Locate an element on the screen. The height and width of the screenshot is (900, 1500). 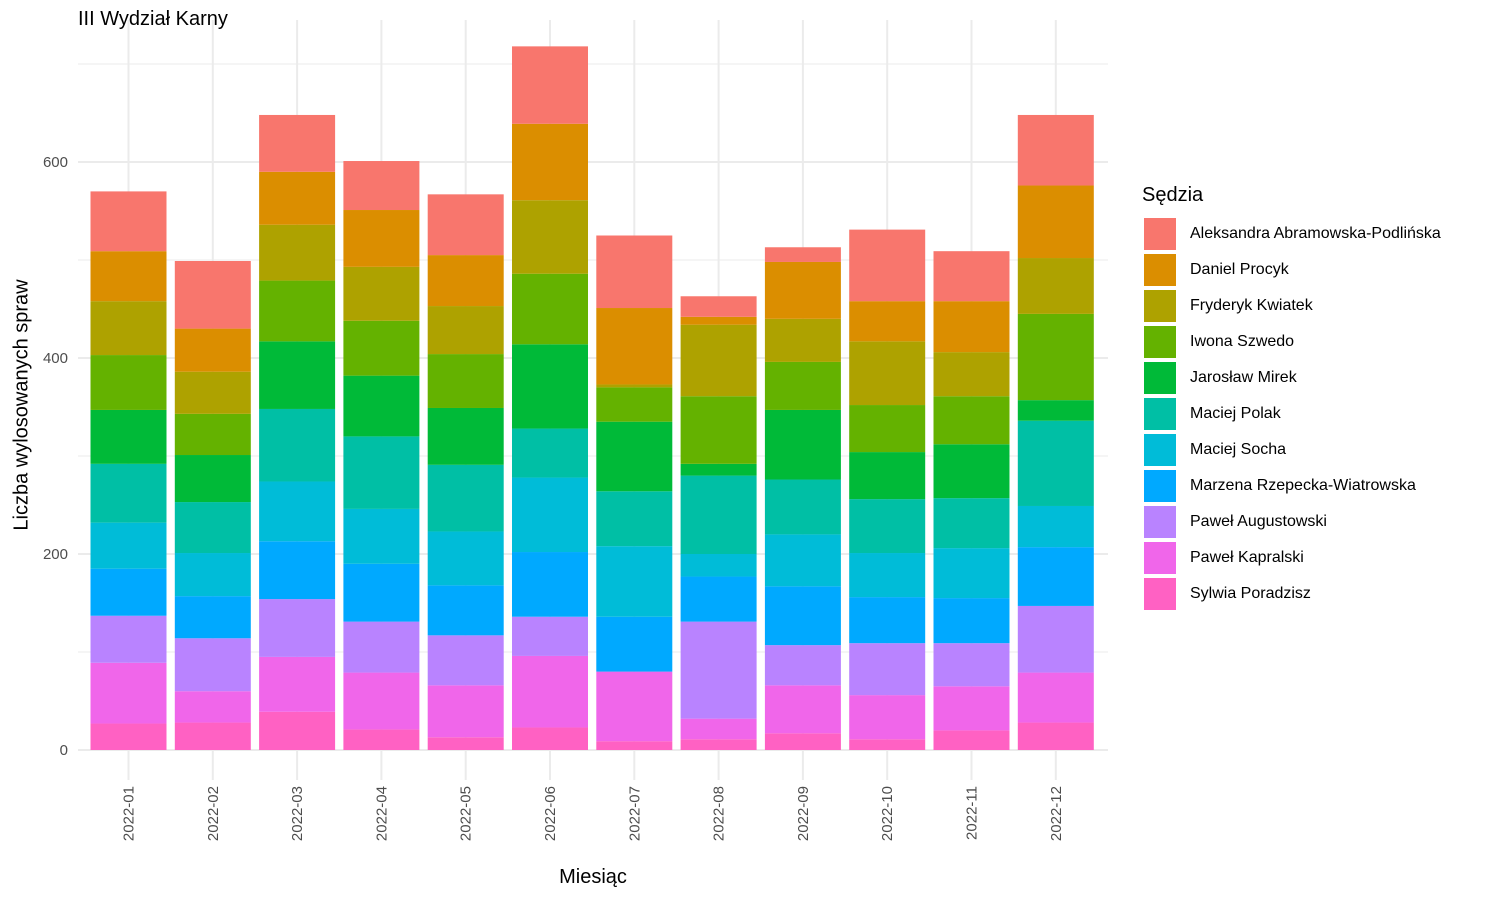
legend-label: Aleksandra Abramowska-Podlińska is located at coordinates (1315, 233).